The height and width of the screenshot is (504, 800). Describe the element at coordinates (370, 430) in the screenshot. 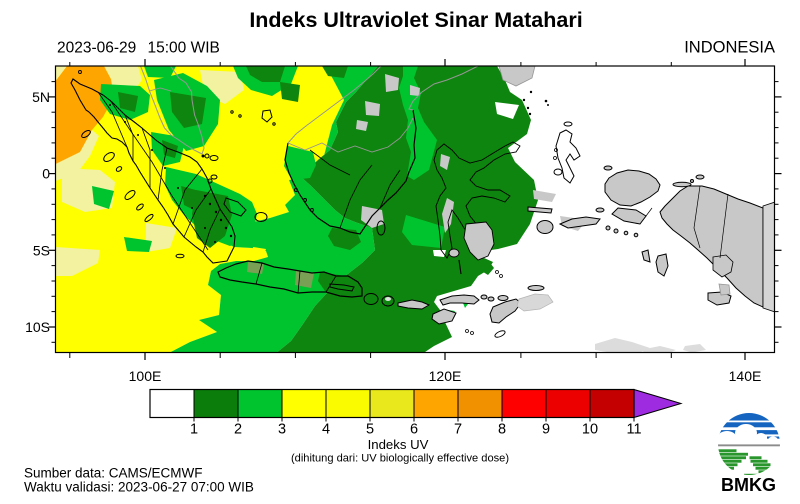

I see `svg-text: 5` at that location.